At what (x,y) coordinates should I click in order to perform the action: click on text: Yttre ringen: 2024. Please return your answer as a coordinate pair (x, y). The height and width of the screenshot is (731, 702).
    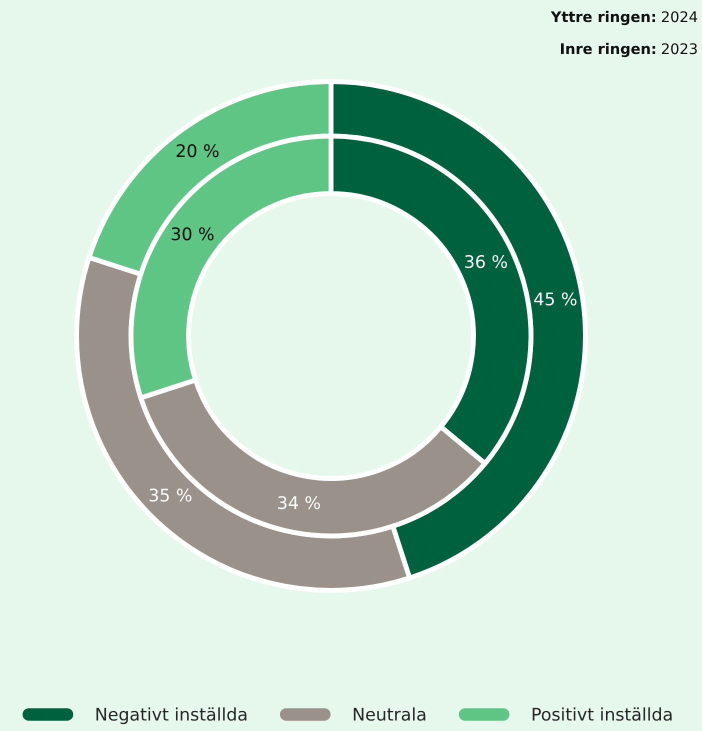
    Looking at the image, I should click on (624, 18).